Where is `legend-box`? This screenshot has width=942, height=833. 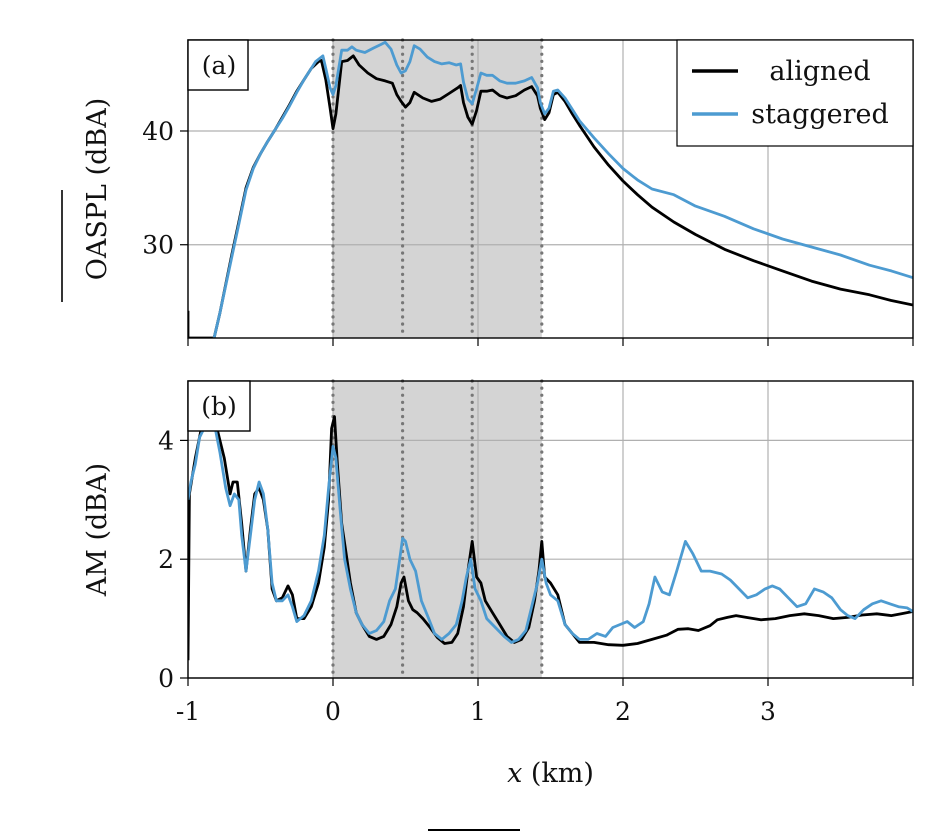 legend-box is located at coordinates (795, 93).